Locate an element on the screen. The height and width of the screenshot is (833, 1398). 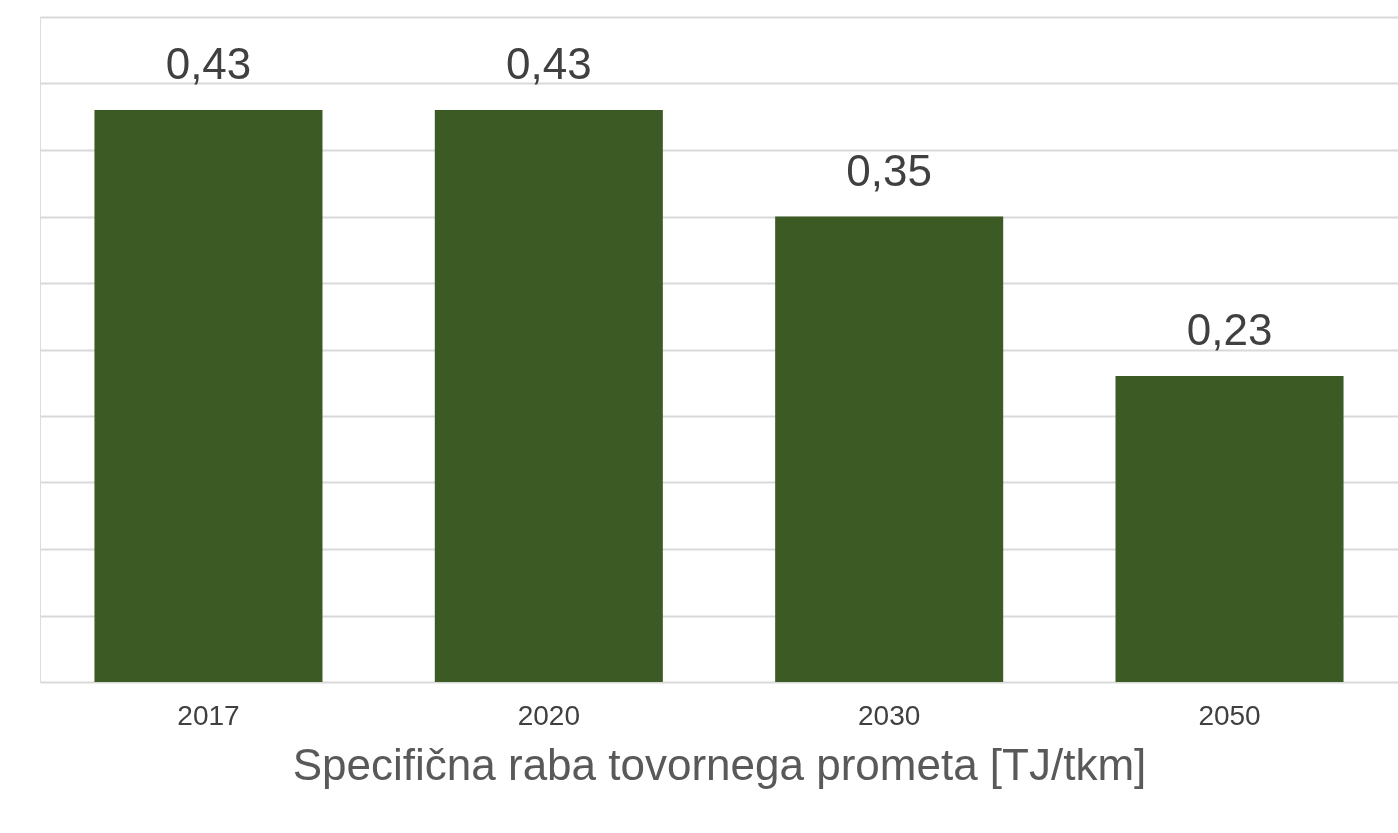
x-tick-label: 2050 is located at coordinates (1229, 715).